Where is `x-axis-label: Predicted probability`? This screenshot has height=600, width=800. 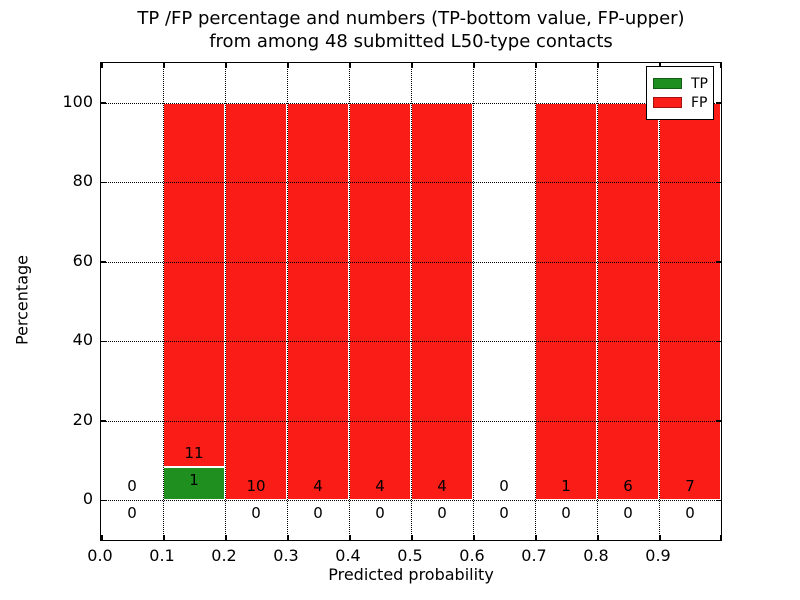
x-axis-label: Predicted probability is located at coordinates (411, 574).